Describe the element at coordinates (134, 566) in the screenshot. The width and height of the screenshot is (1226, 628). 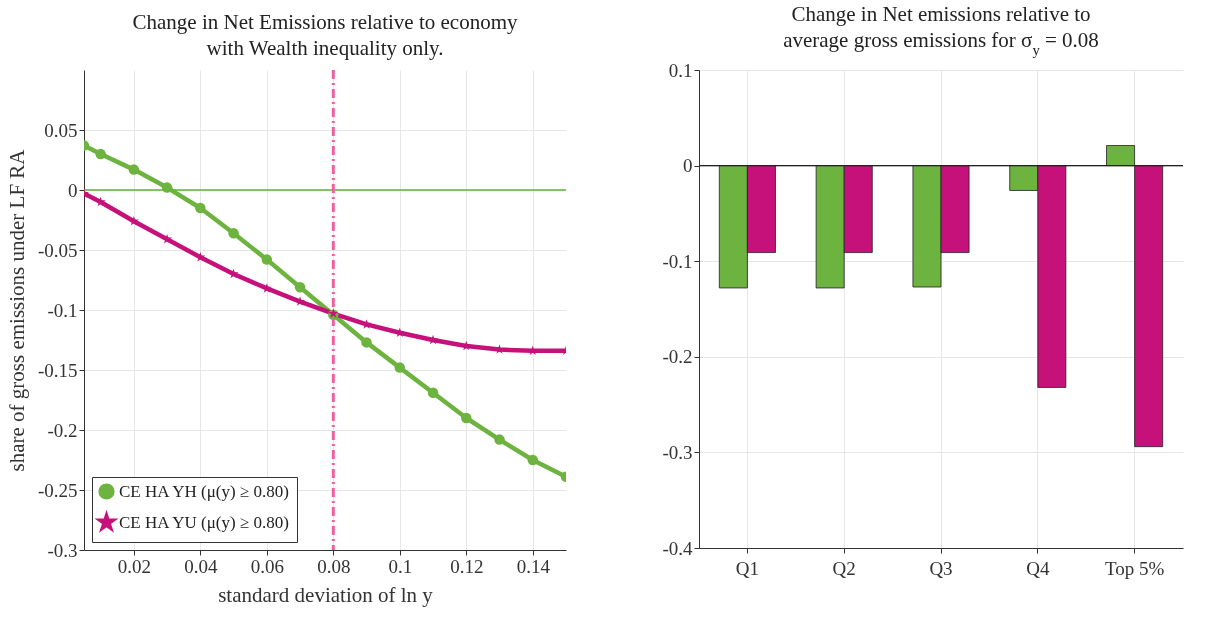
I see `x-tick-label: 0.02` at that location.